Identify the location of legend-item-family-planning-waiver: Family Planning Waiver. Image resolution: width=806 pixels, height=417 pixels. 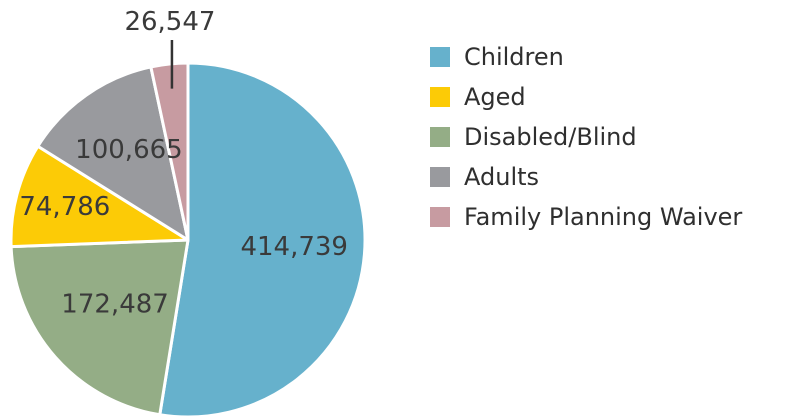
(586, 217).